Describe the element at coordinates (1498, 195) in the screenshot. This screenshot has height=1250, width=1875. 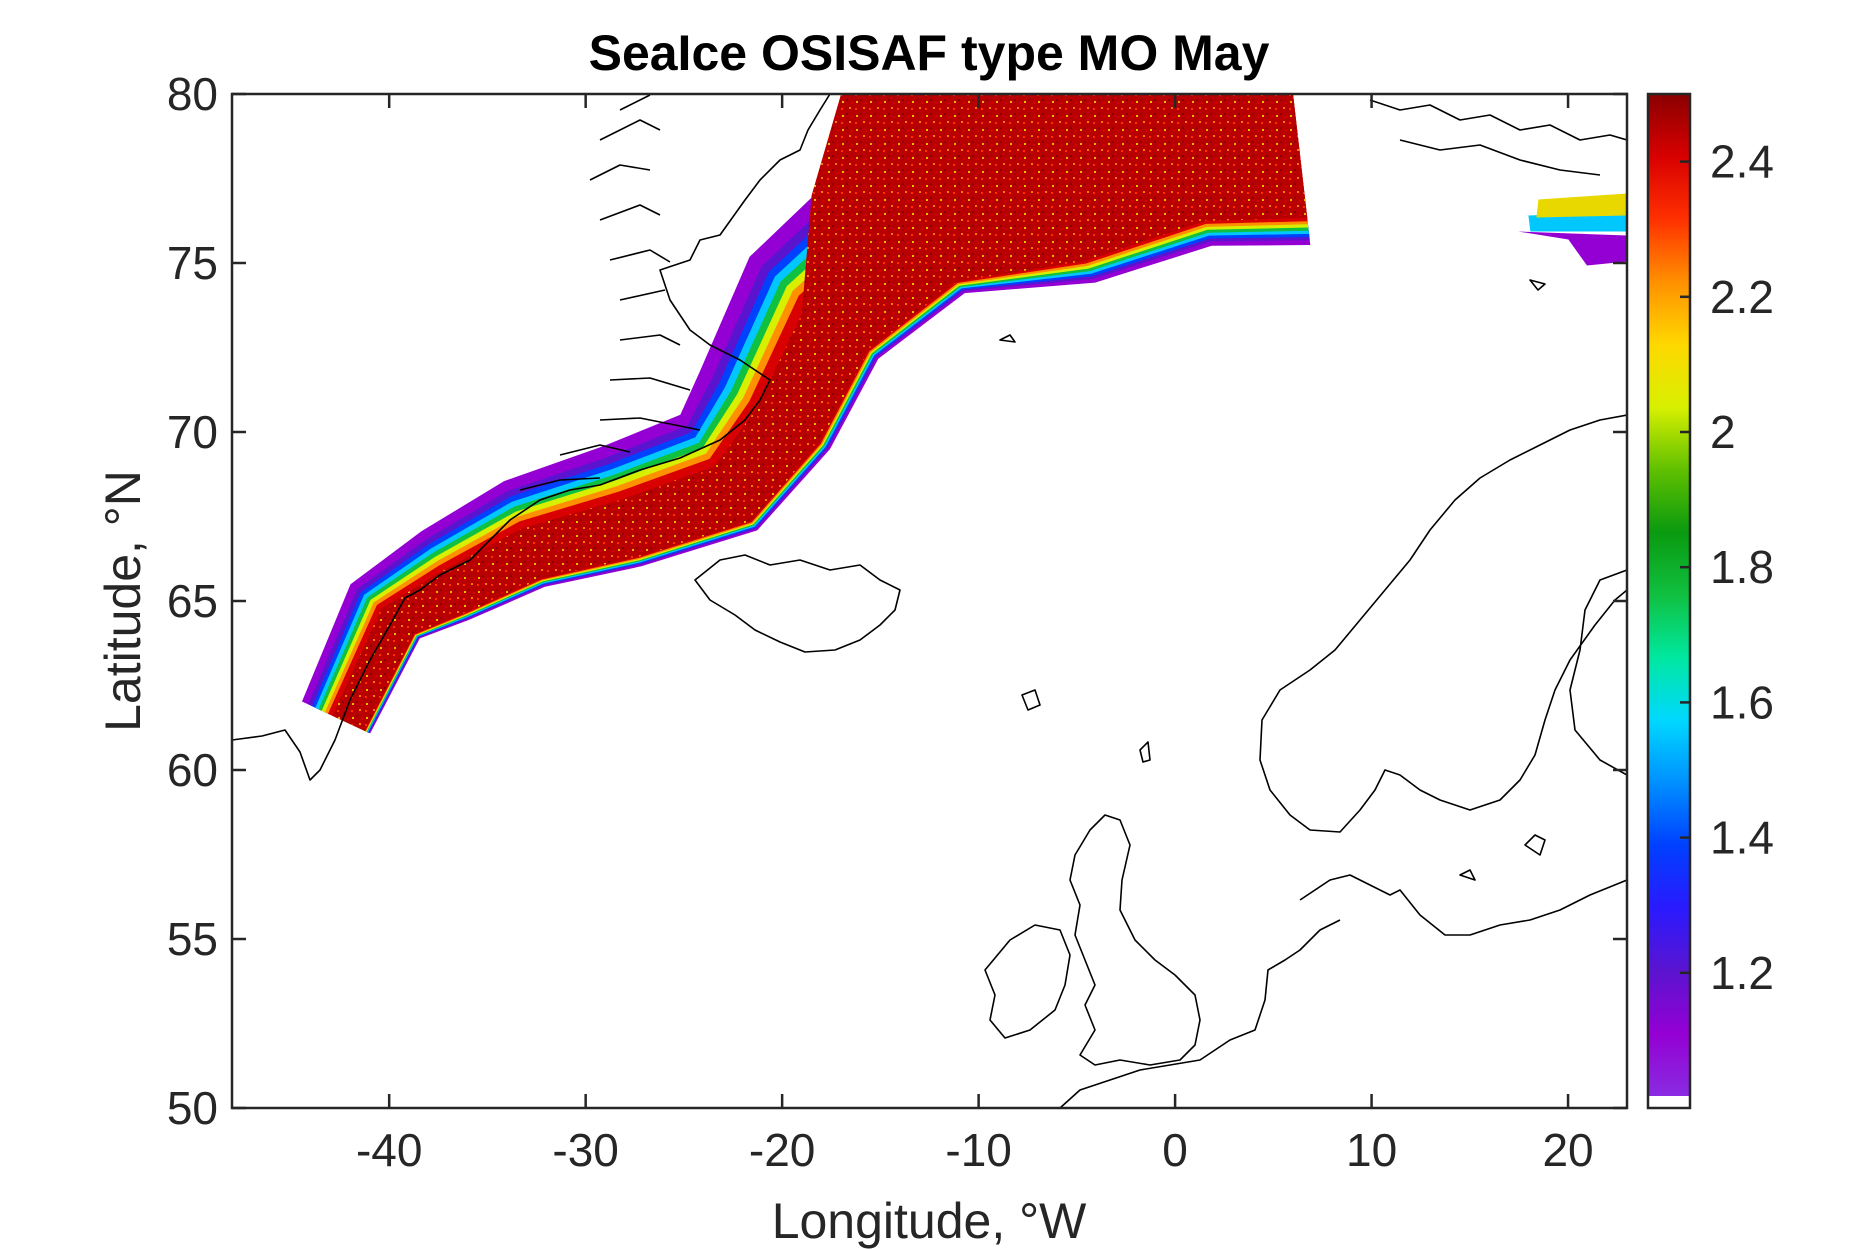
I see `svalbard-coast` at that location.